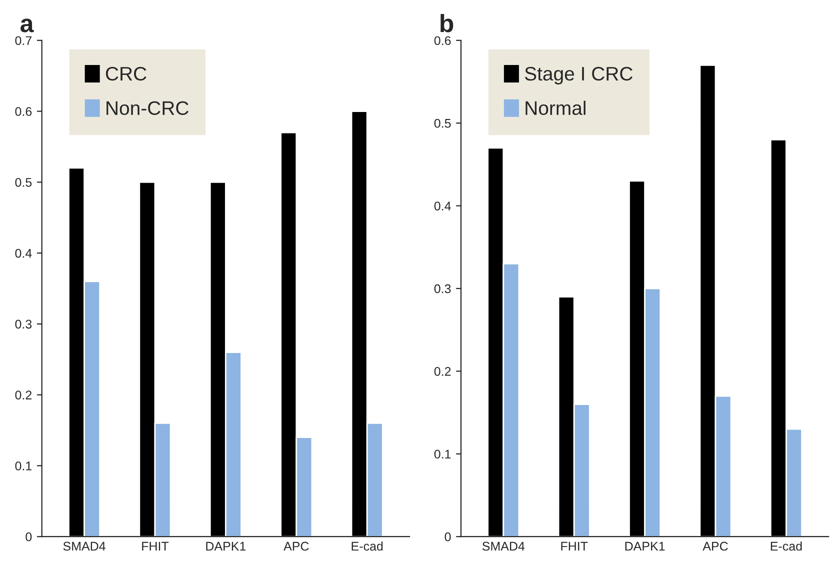 Image resolution: width=837 pixels, height=577 pixels. Describe the element at coordinates (27, 25) in the screenshot. I see `chart-title: a` at that location.